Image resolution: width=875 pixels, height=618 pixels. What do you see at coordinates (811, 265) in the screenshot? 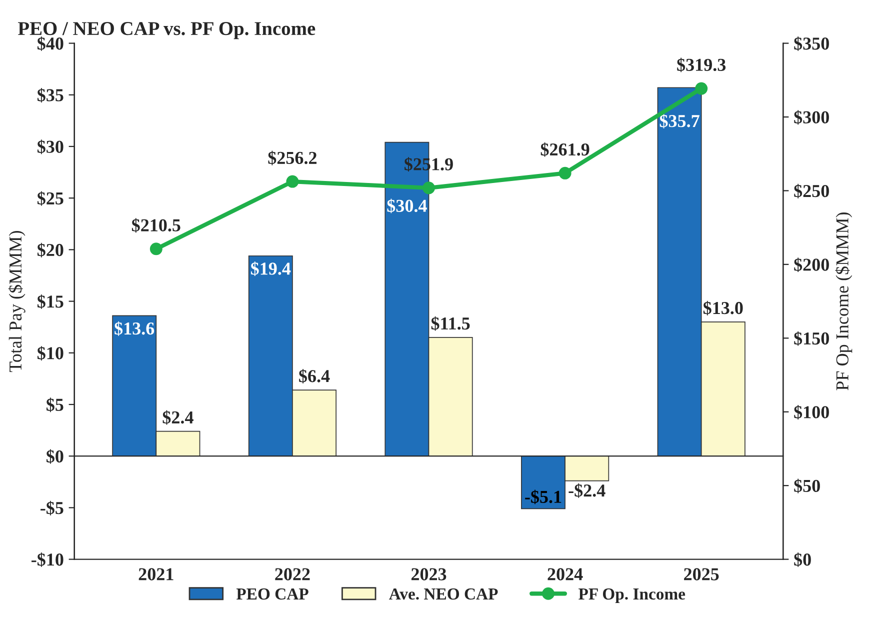
I see `y2-tick-label: $200` at bounding box center [811, 265].